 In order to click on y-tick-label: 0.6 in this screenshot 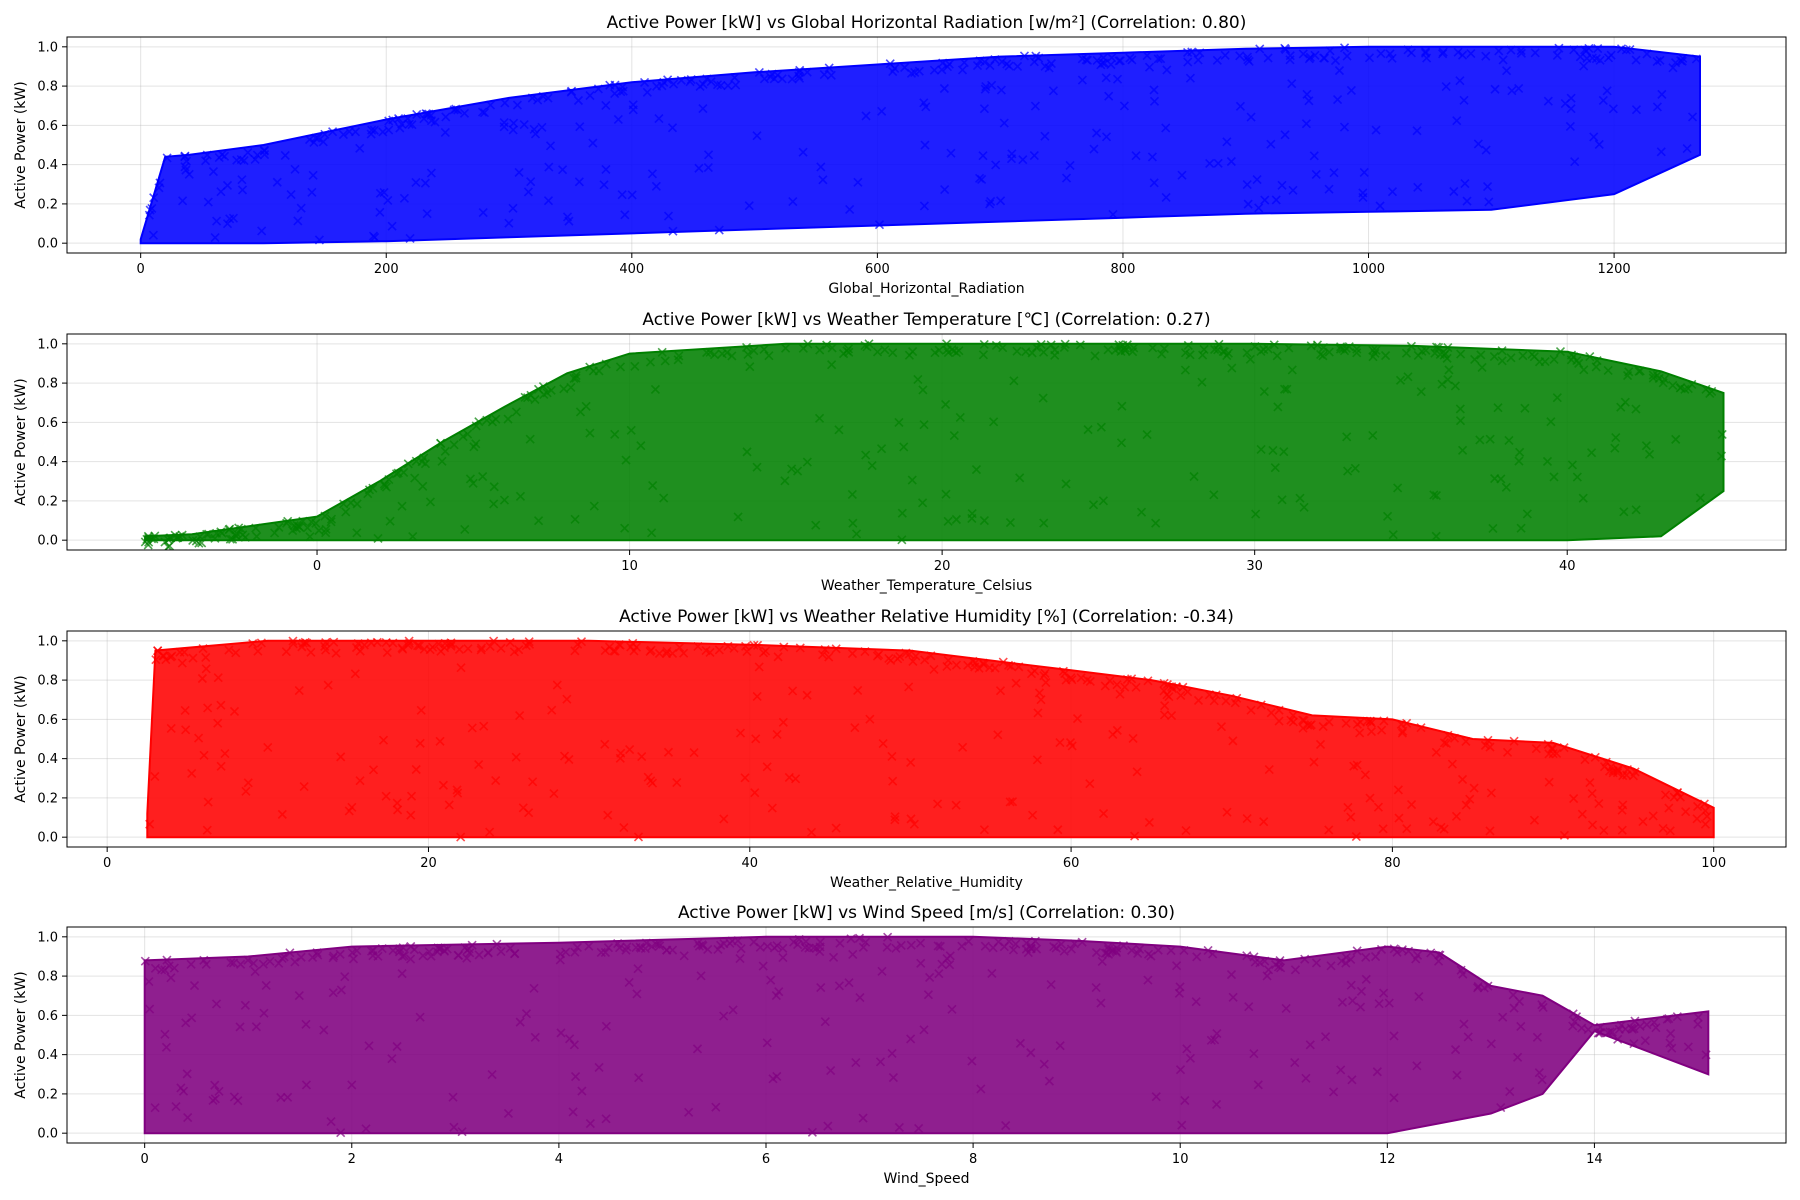, I will do `click(47, 126)`.